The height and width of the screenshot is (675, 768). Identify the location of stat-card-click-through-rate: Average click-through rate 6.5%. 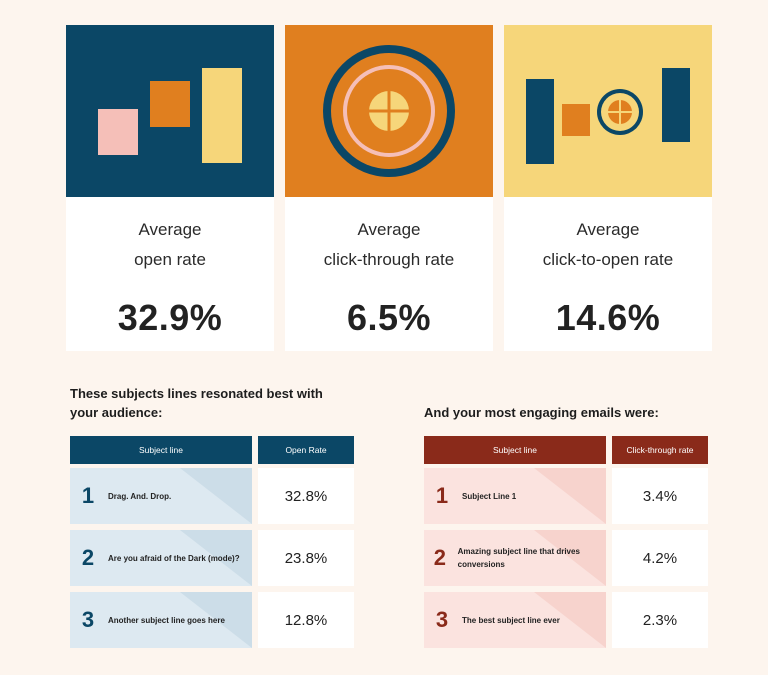
(389, 188).